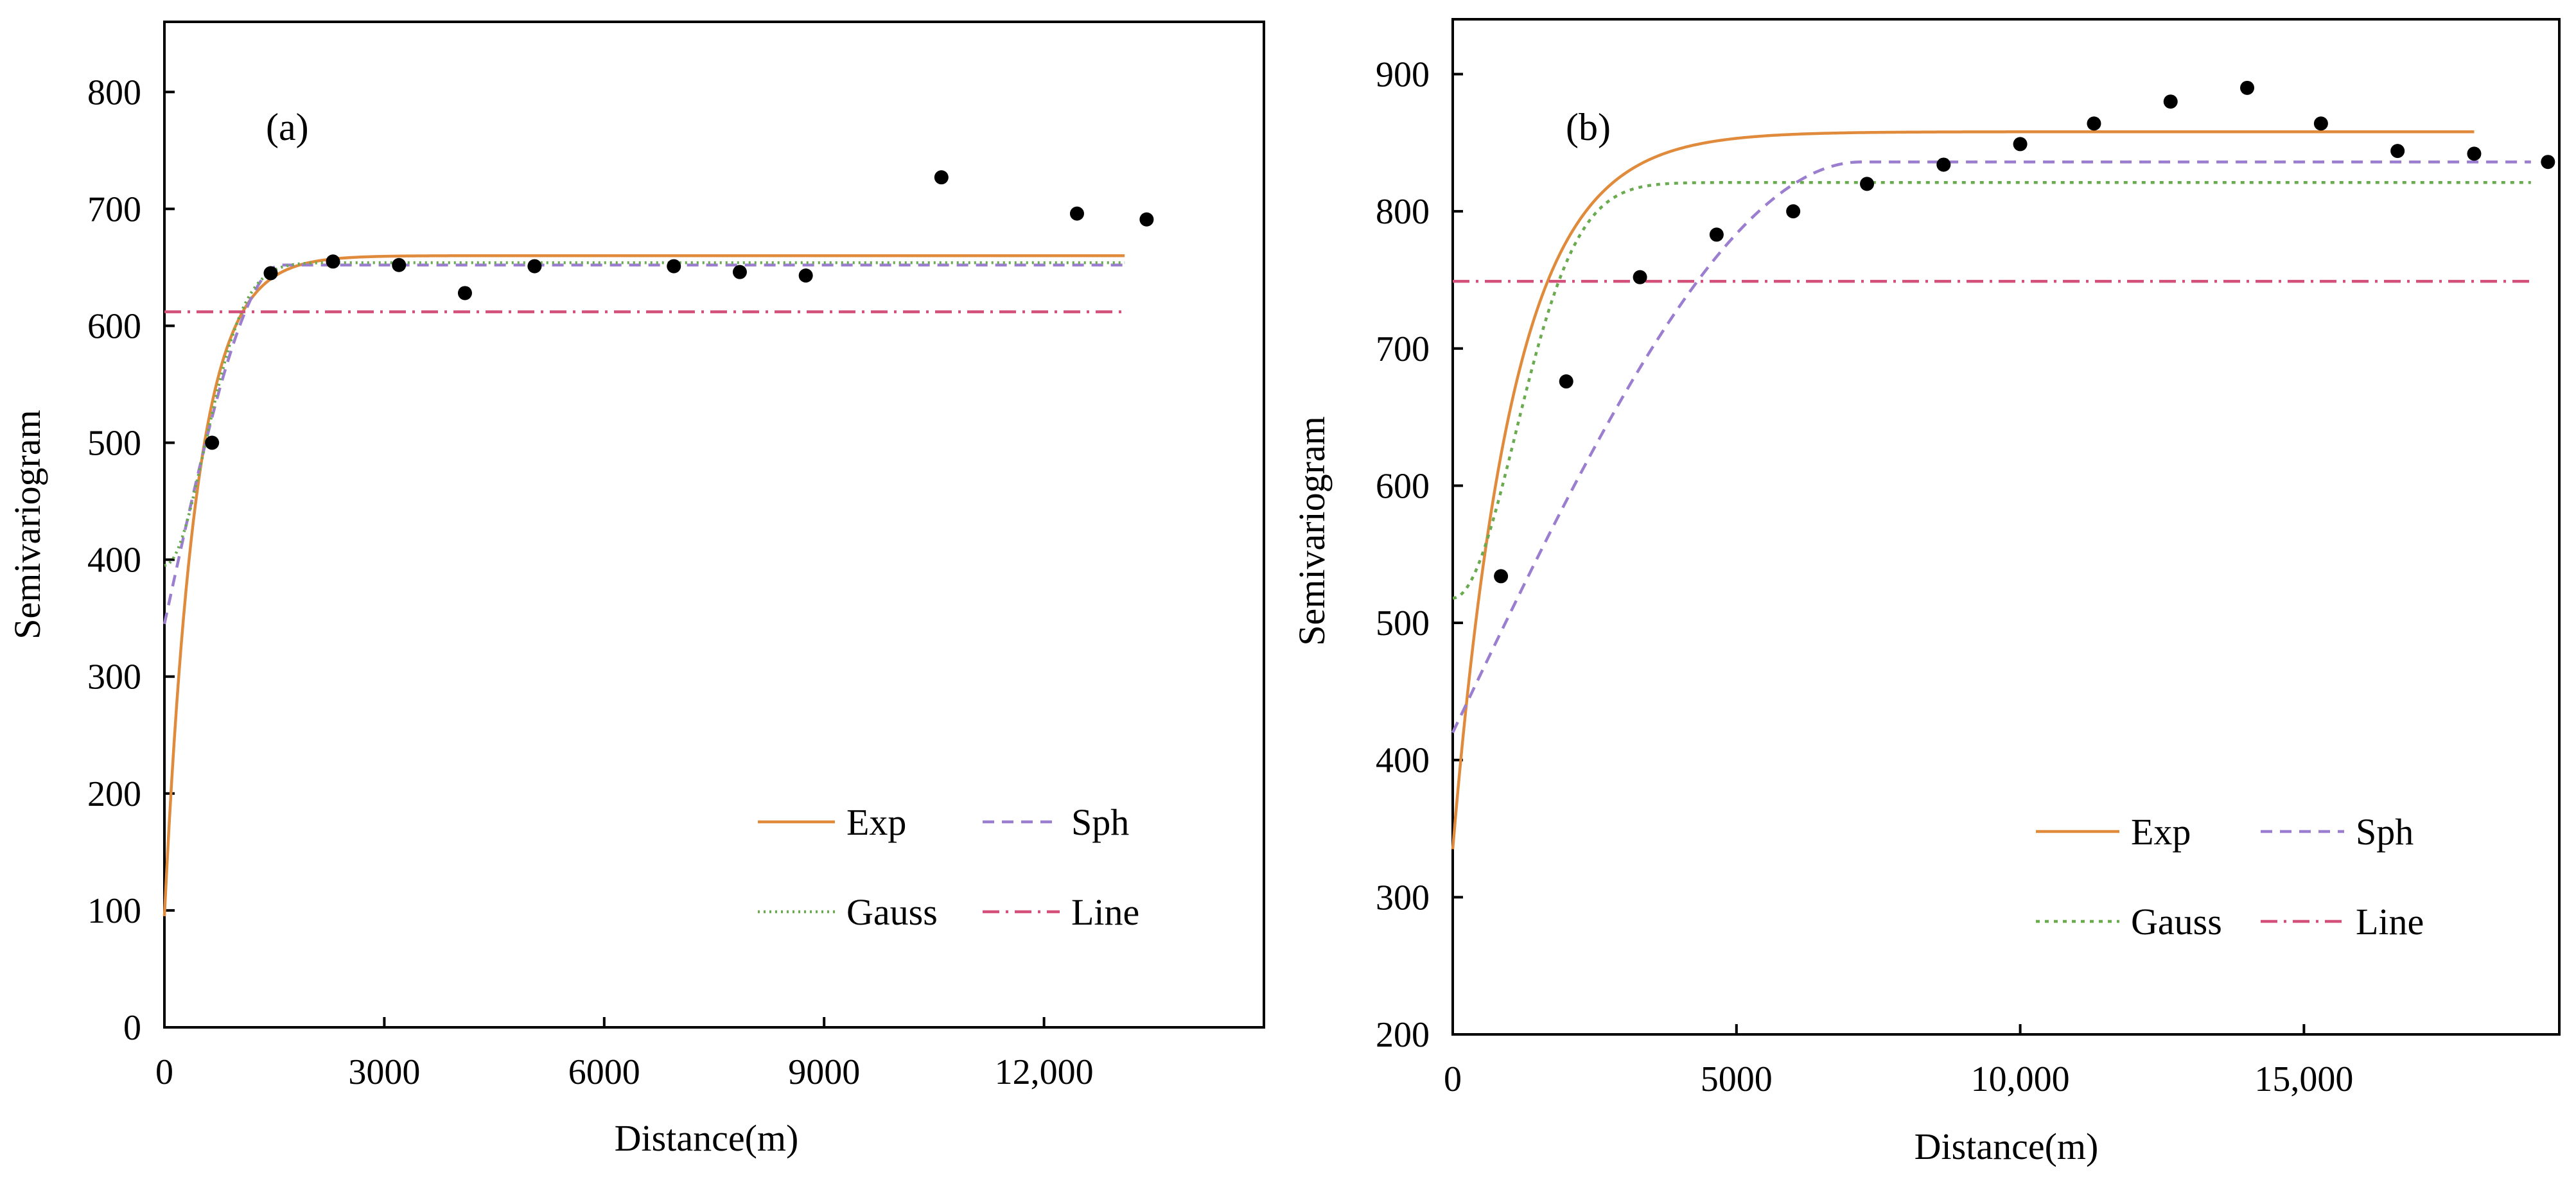 The height and width of the screenshot is (1184, 2576). What do you see at coordinates (1588, 127) in the screenshot?
I see `panel-label-b: (b)` at bounding box center [1588, 127].